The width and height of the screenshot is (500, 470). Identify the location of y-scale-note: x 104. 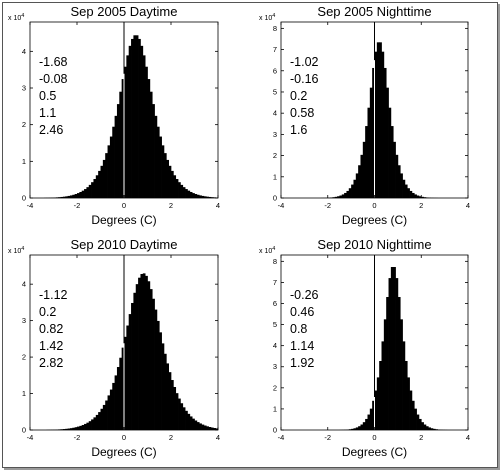
(267, 17).